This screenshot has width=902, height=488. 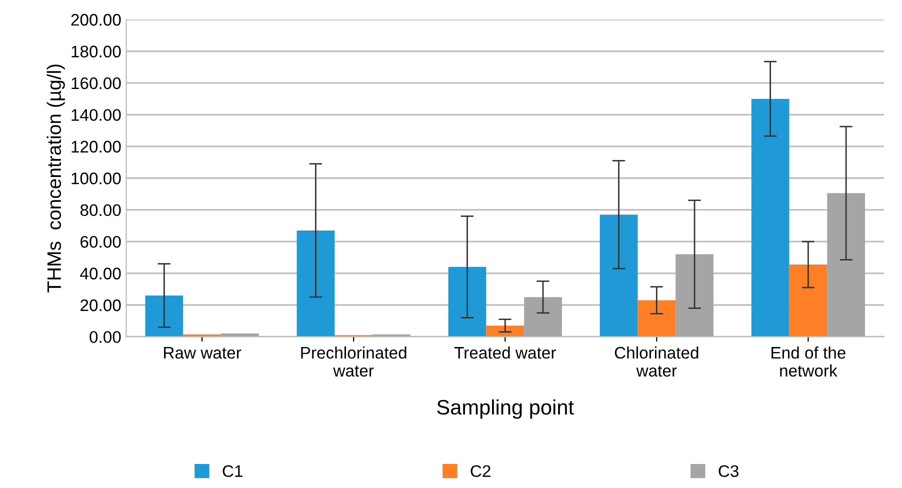 I want to click on y-tick-label: 20.00, so click(x=100, y=305).